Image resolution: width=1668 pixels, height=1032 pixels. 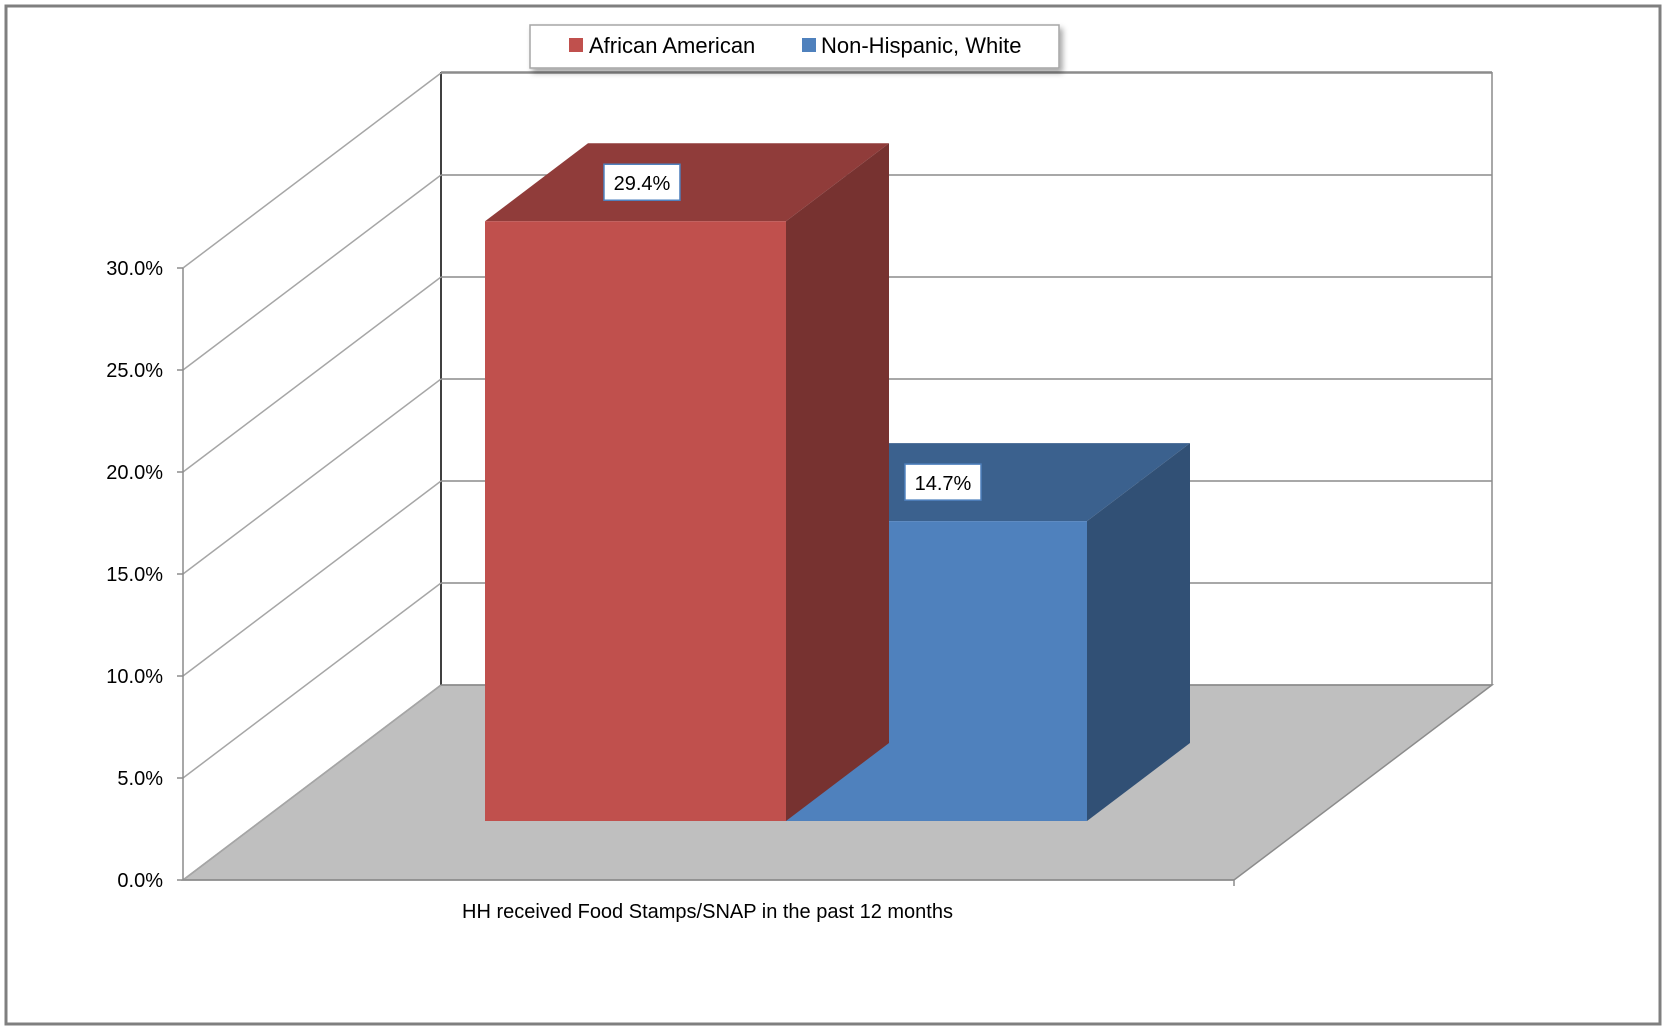 I want to click on legend-item: African American, so click(x=662, y=45).